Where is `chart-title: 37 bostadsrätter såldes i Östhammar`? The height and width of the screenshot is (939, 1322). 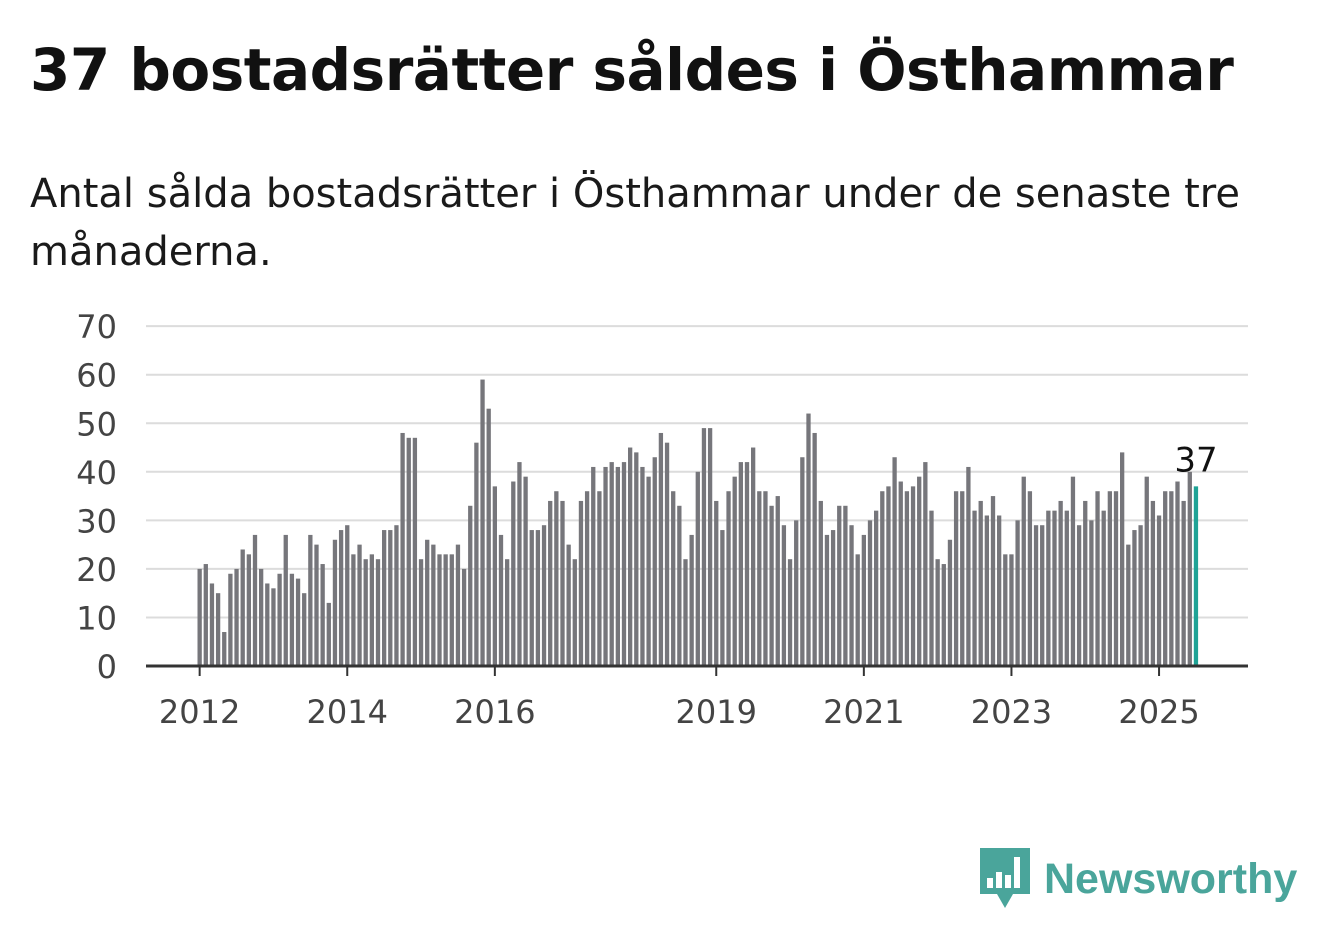 chart-title: 37 bostadsrätter såldes i Östhammar is located at coordinates (632, 70).